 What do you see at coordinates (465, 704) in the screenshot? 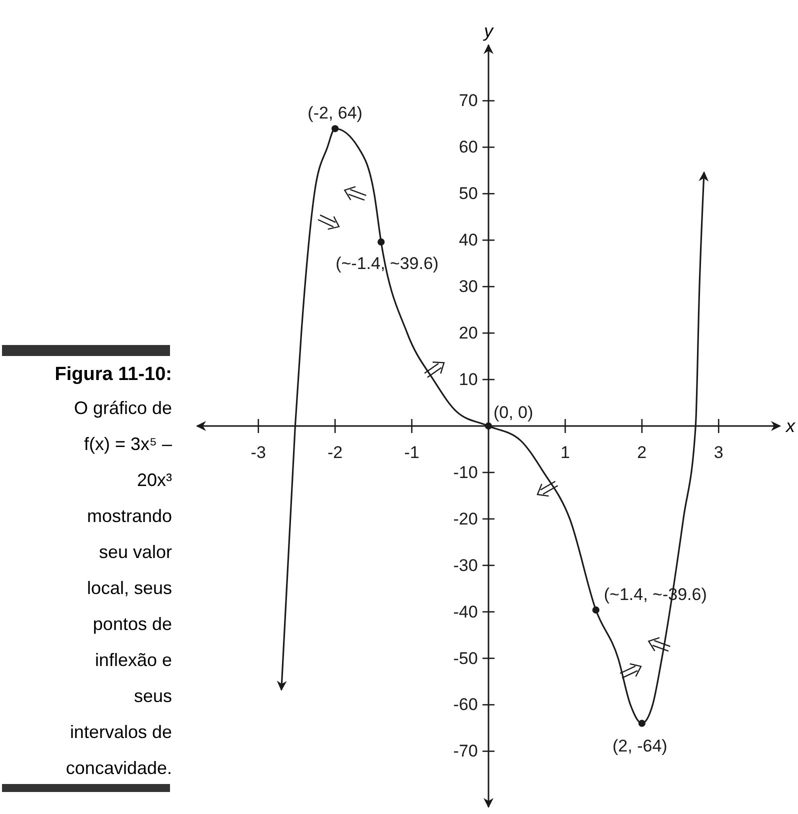
I see `y-tick-label: -60` at bounding box center [465, 704].